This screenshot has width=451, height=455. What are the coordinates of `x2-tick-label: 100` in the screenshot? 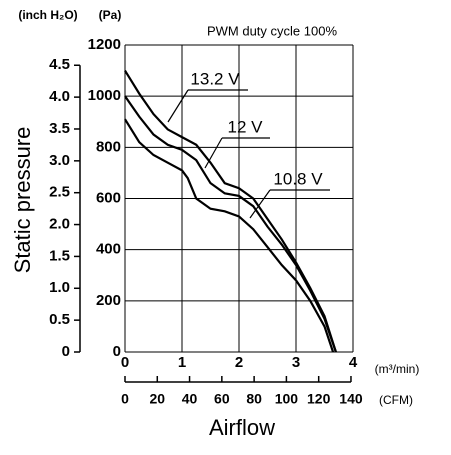 It's located at (287, 399).